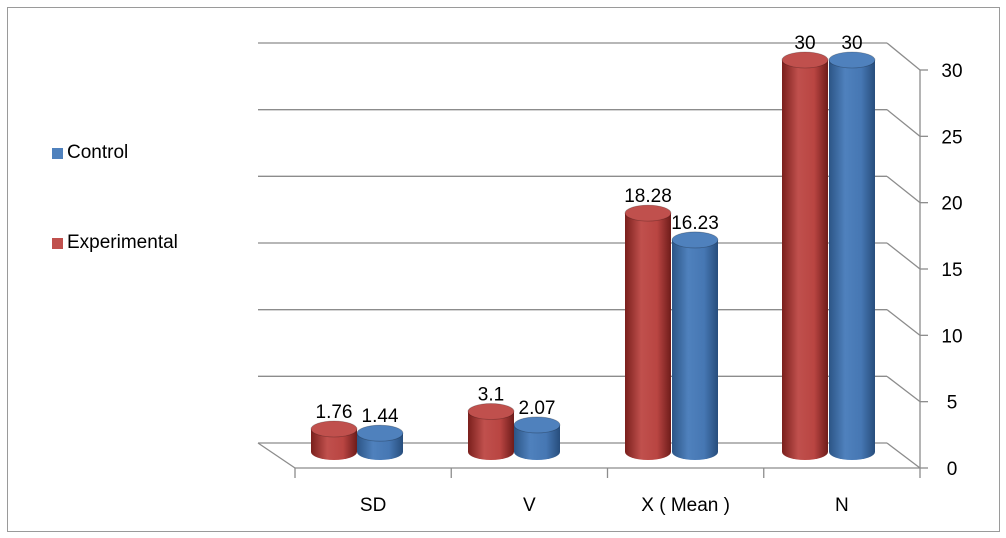 This screenshot has width=1006, height=538. Describe the element at coordinates (952, 403) in the screenshot. I see `y-tick-label: 5` at that location.